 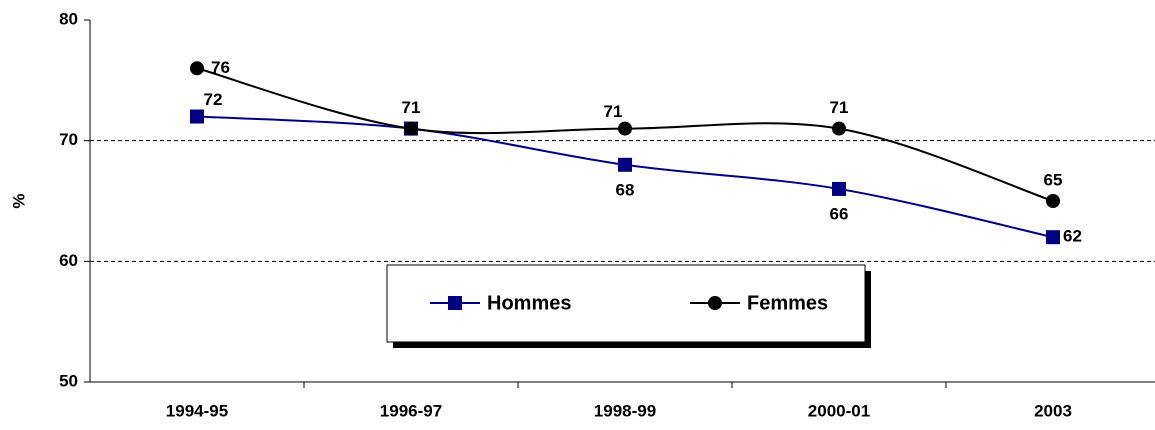 What do you see at coordinates (411, 410) in the screenshot?
I see `x-tick-label: 1996-97` at bounding box center [411, 410].